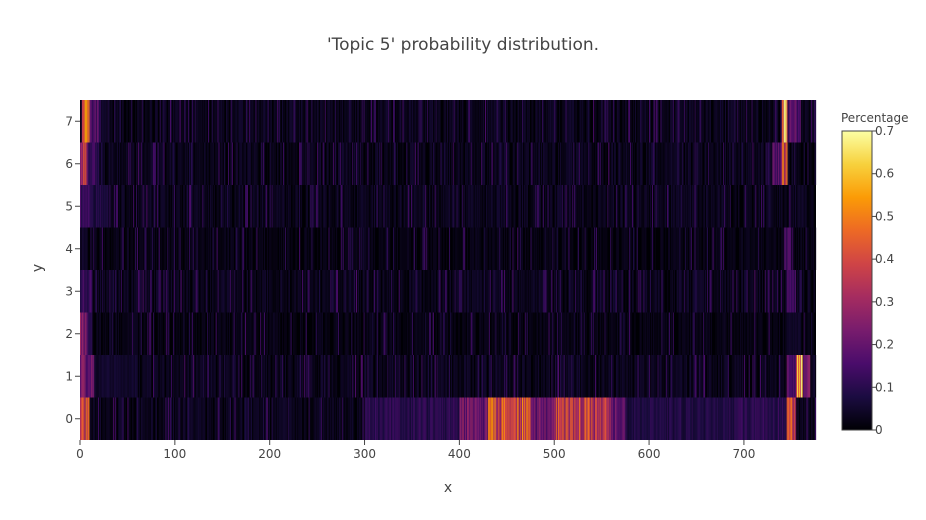 This screenshot has height=520, width=926. I want to click on heatmap-row, so click(448, 163).